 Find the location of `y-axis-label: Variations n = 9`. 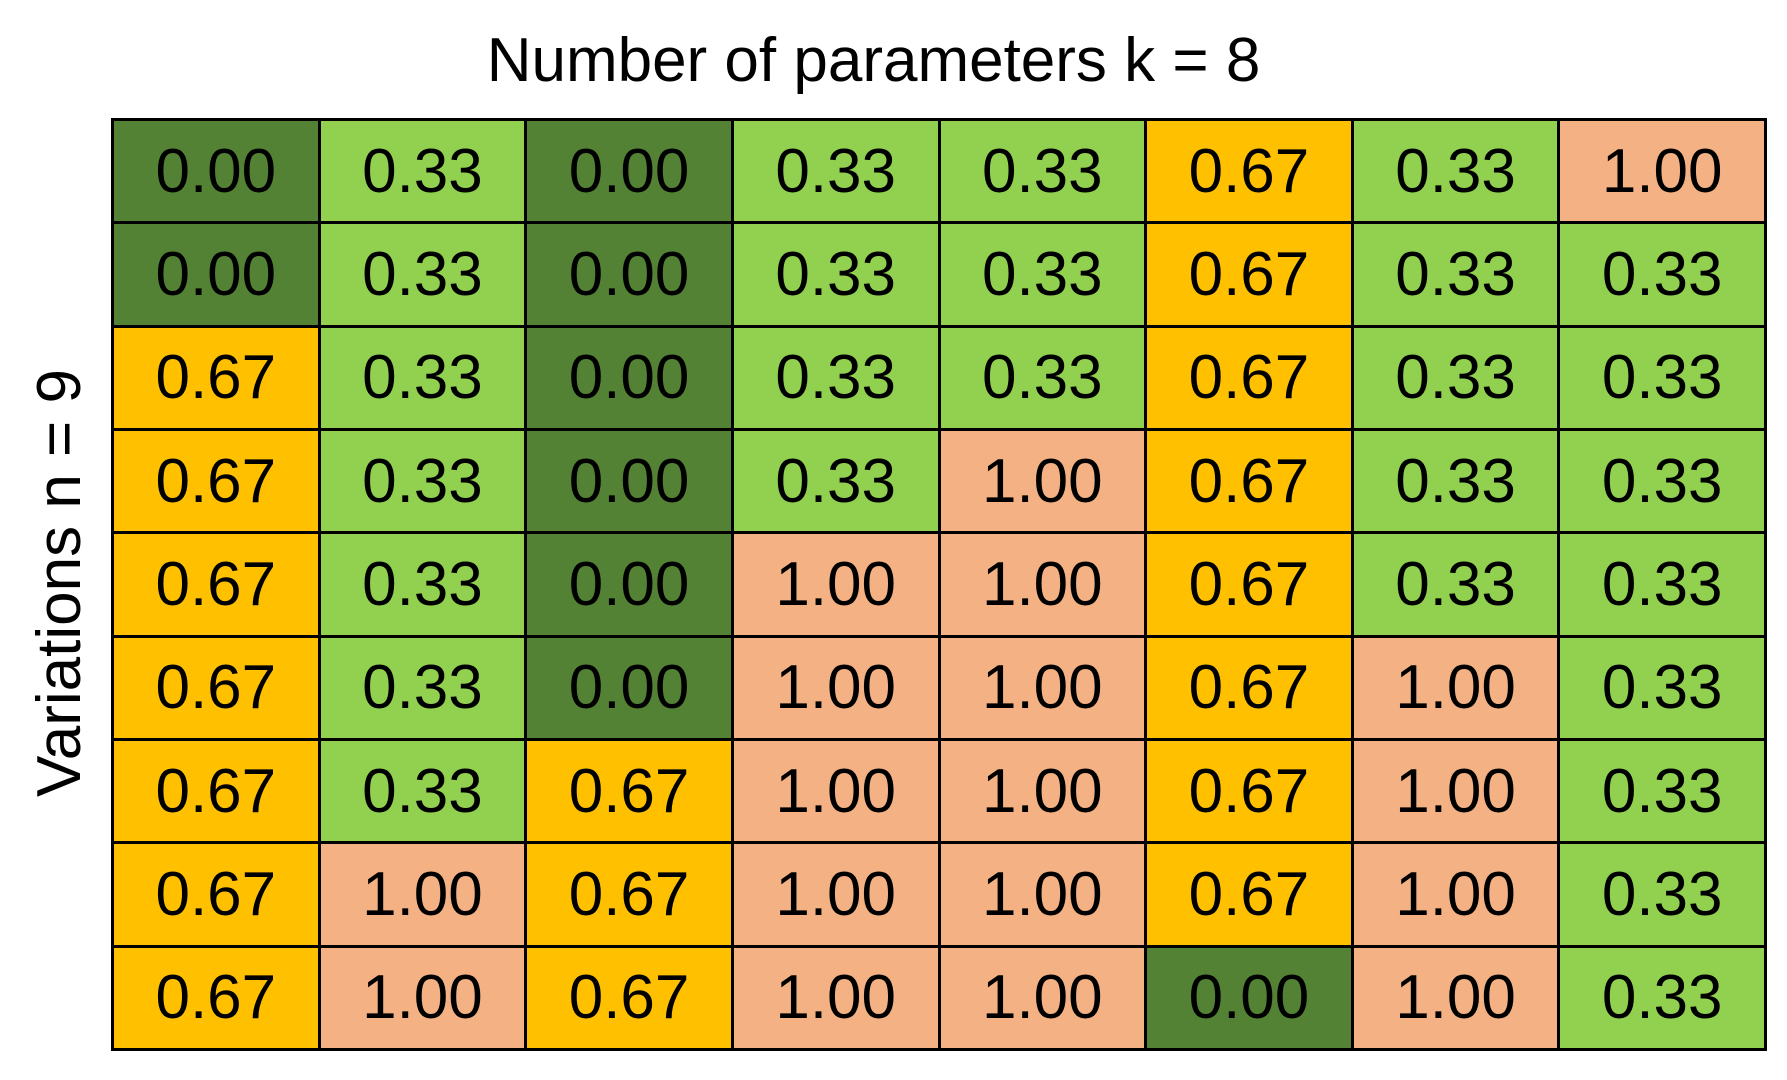

y-axis-label: Variations n = 9 is located at coordinates (59, 583).